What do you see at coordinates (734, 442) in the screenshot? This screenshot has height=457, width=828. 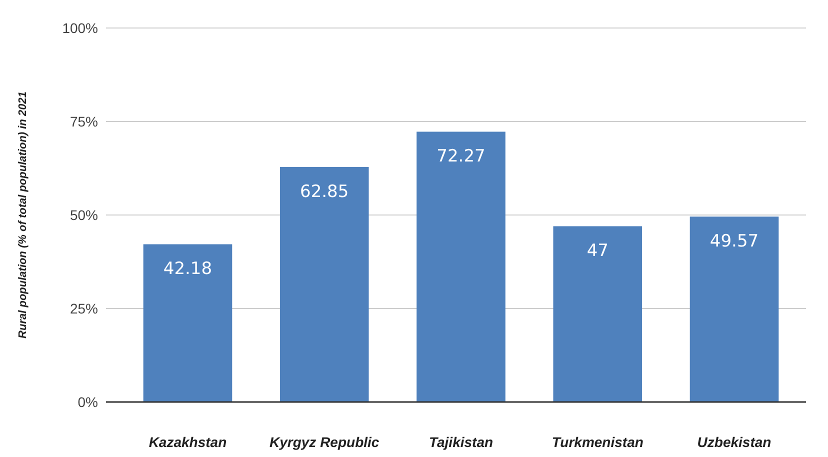 I see `x-tick-label: Uzbekistan` at bounding box center [734, 442].